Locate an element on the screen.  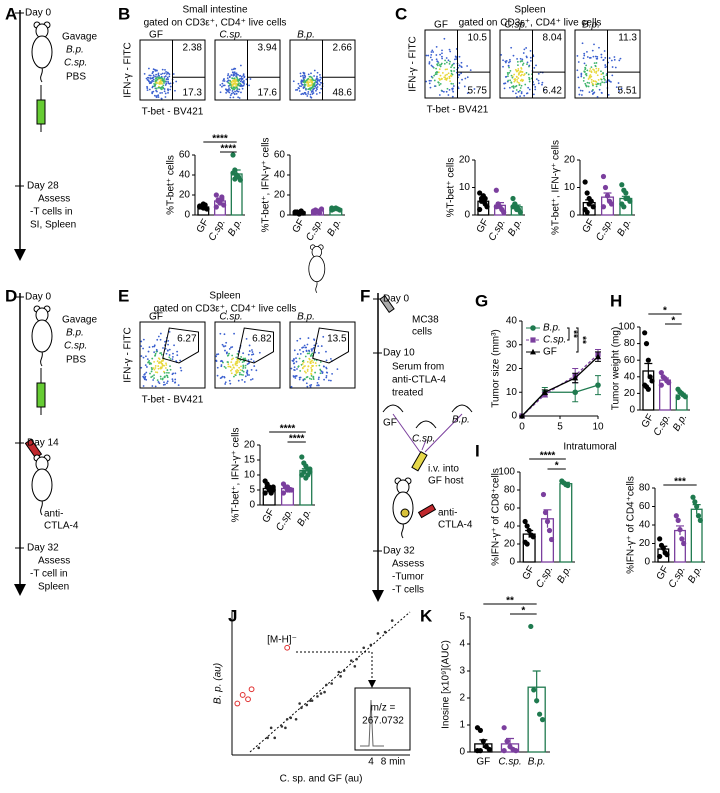
y-tick-label: 60 is located at coordinates (510, 508).